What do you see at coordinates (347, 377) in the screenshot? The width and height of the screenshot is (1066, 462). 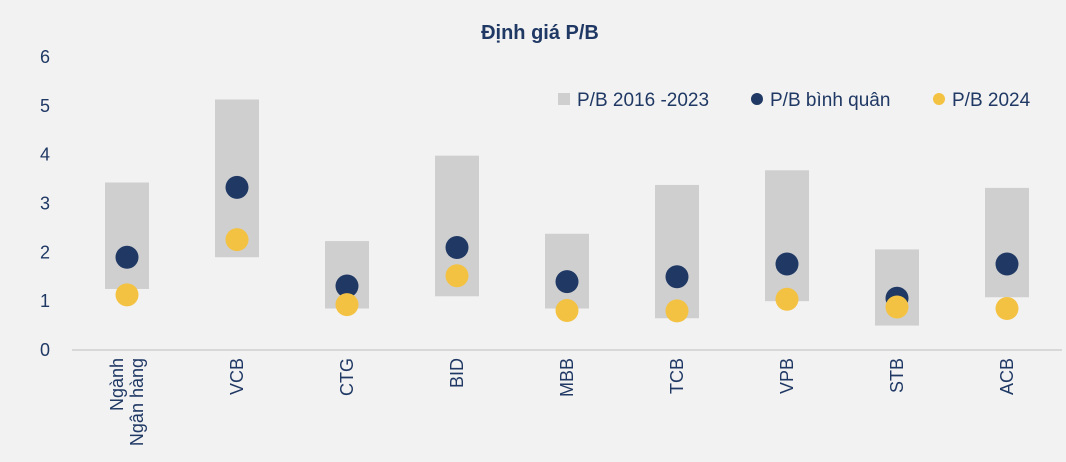 I see `x-tick-label: CTG` at bounding box center [347, 377].